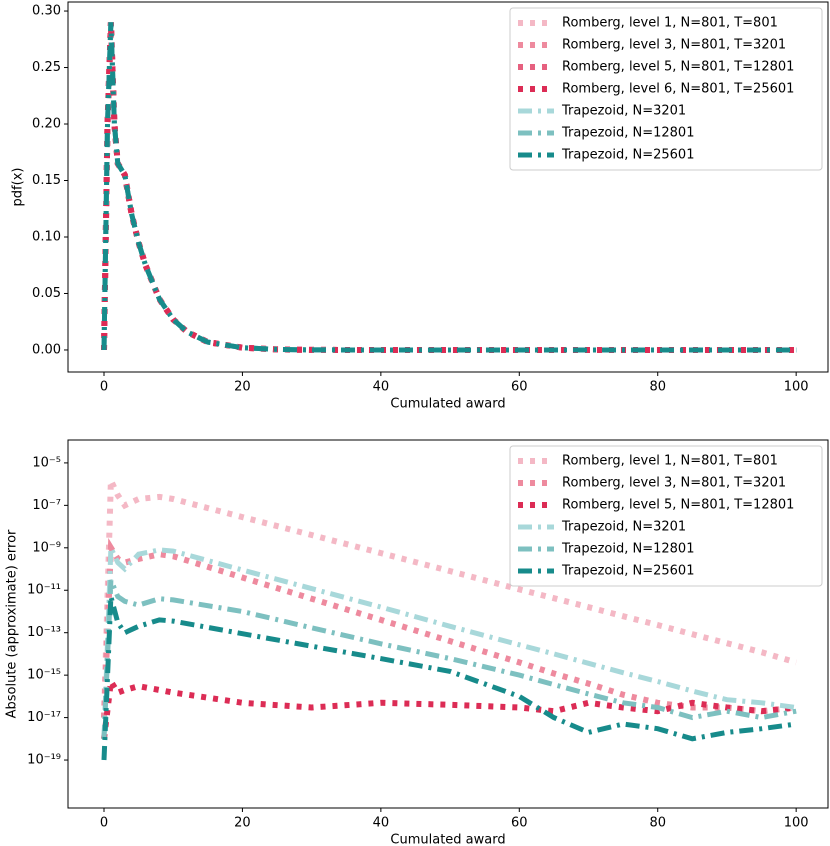  I want to click on y-axis-label: pdf(x), so click(18, 187).